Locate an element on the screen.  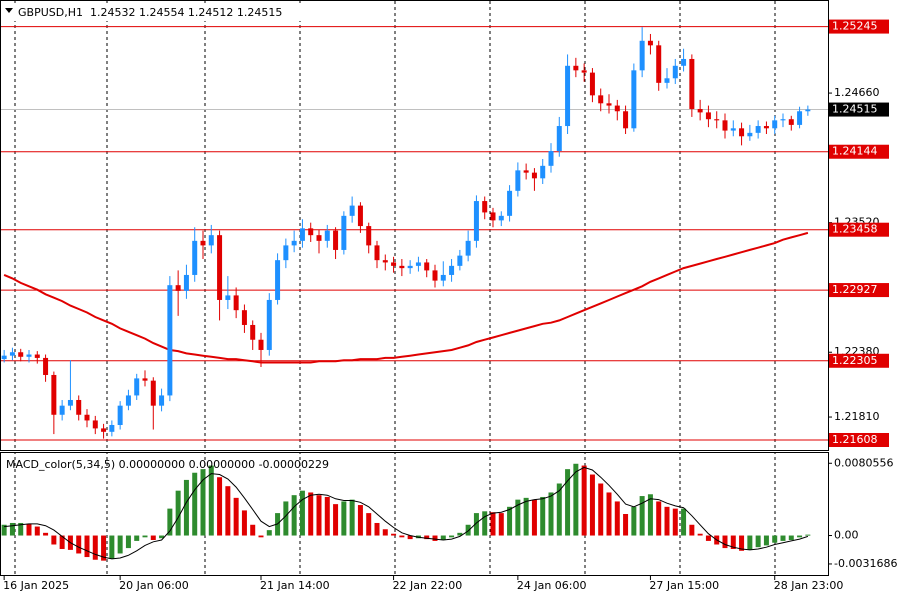
x-tick-label: 28 Jan 23:00 is located at coordinates (809, 585).